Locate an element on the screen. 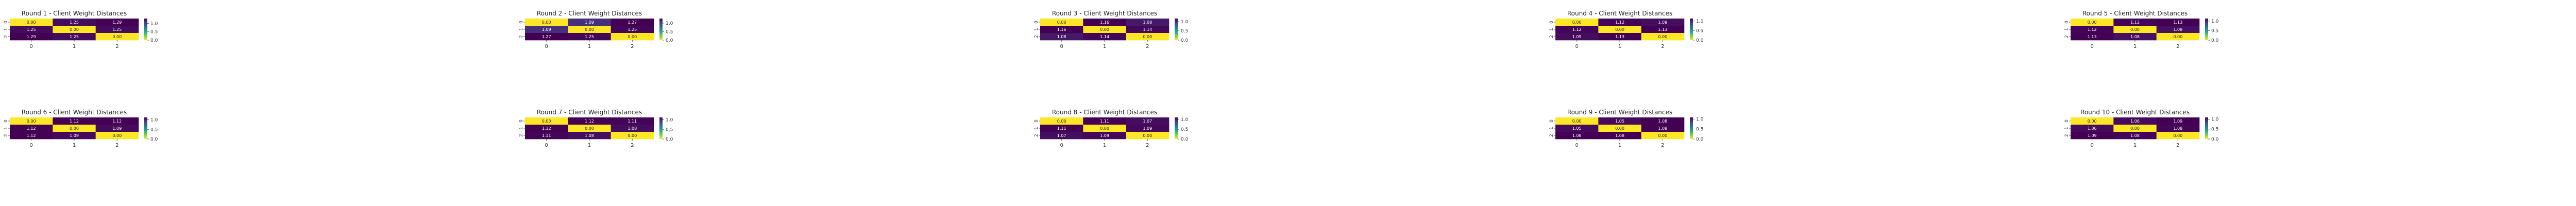 Image resolution: width=2576 pixels, height=206 pixels. cell-value-label: 1.06 is located at coordinates (2092, 128).